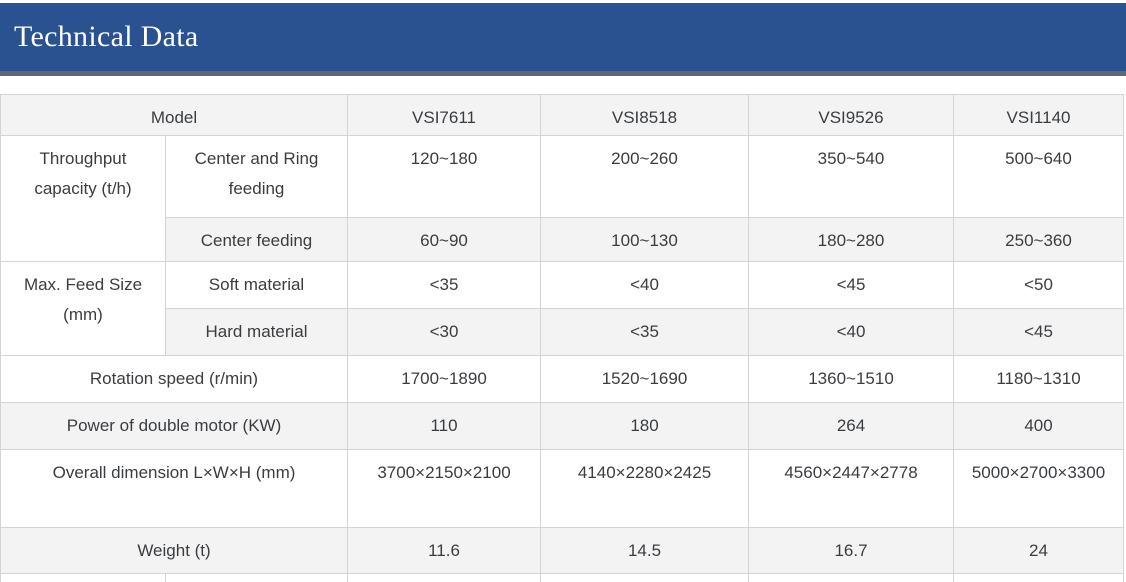 The width and height of the screenshot is (1126, 582). Describe the element at coordinates (644, 550) in the screenshot. I see `value-cell: 14.5` at that location.